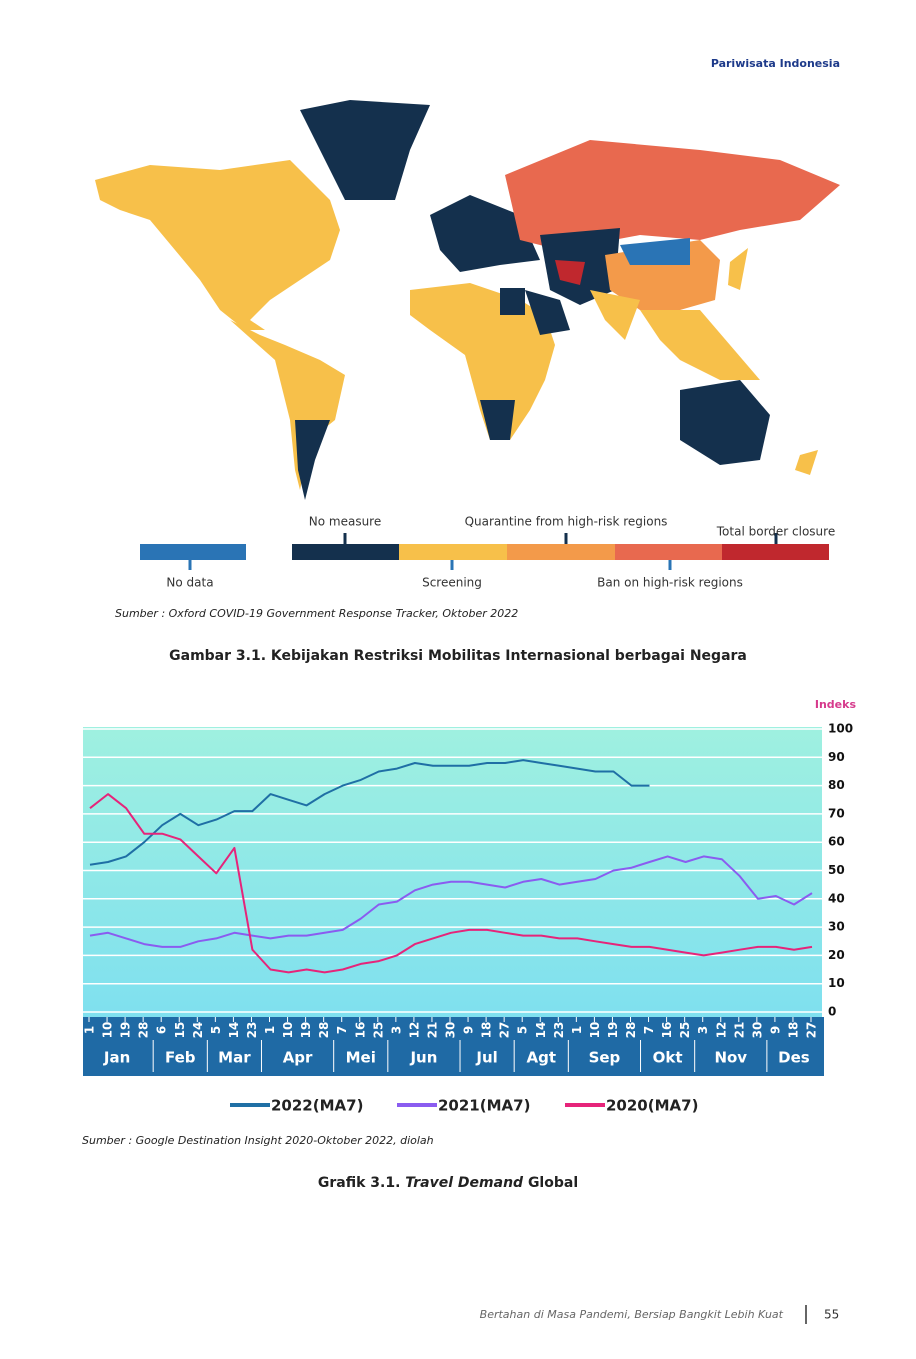 The image size is (916, 1359). Describe the element at coordinates (836, 898) in the screenshot. I see `y-tick-label: 40` at that location.